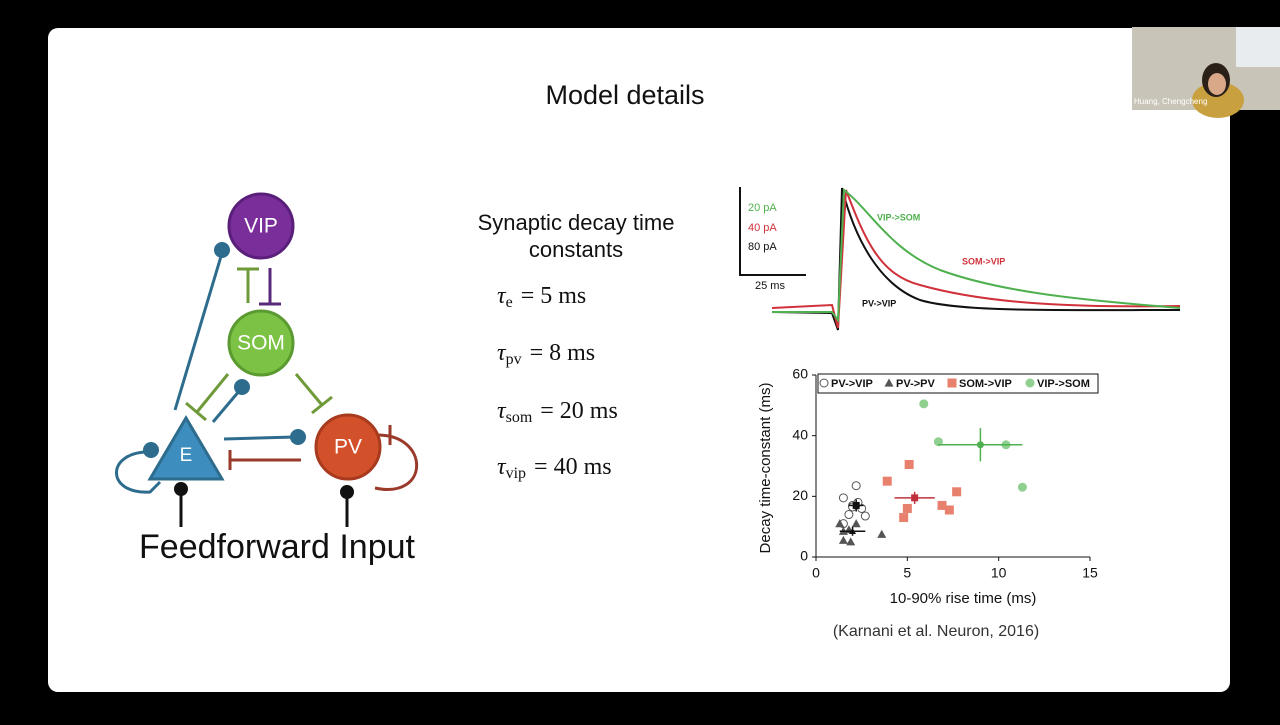  I want to click on x-tick-label: 15, so click(1090, 573).